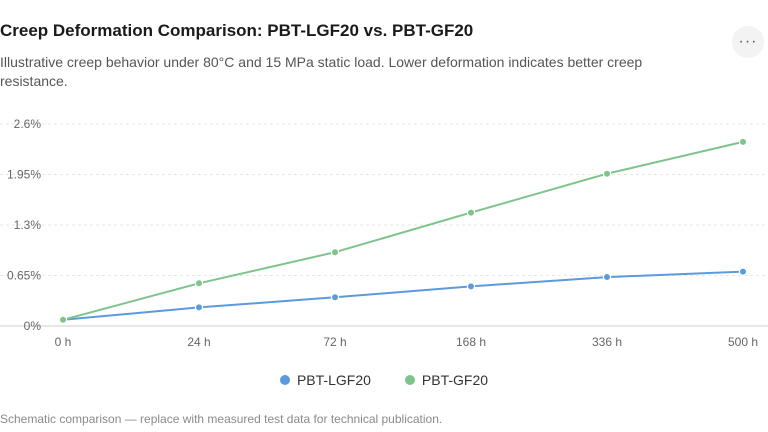  I want to click on y-tick-label: 1.3%, so click(28, 225).